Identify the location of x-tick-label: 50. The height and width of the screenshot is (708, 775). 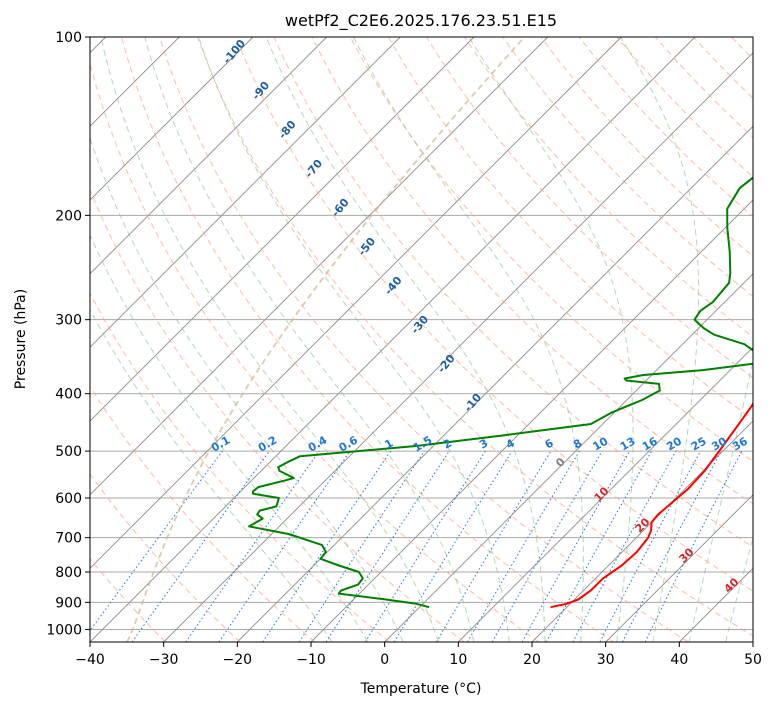
(753, 660).